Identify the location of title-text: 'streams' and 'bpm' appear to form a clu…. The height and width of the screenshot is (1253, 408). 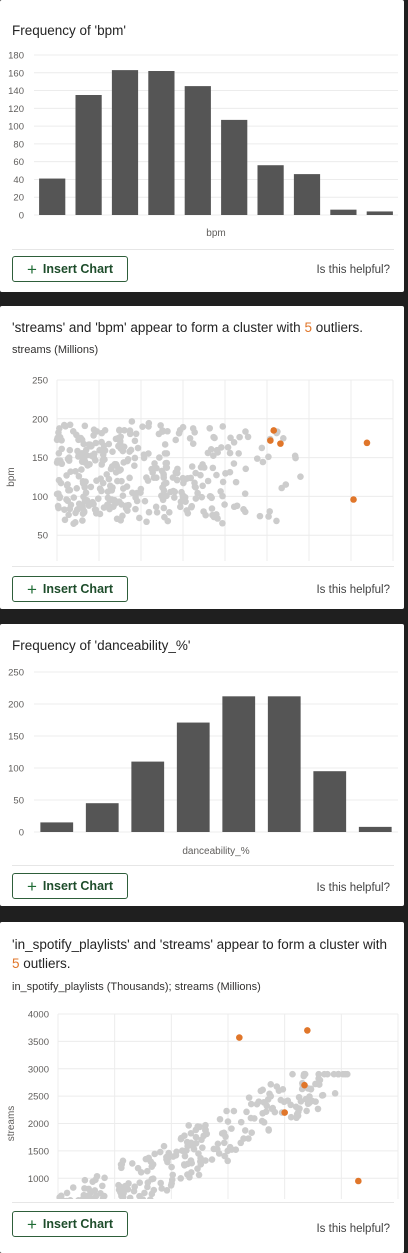
(158, 327).